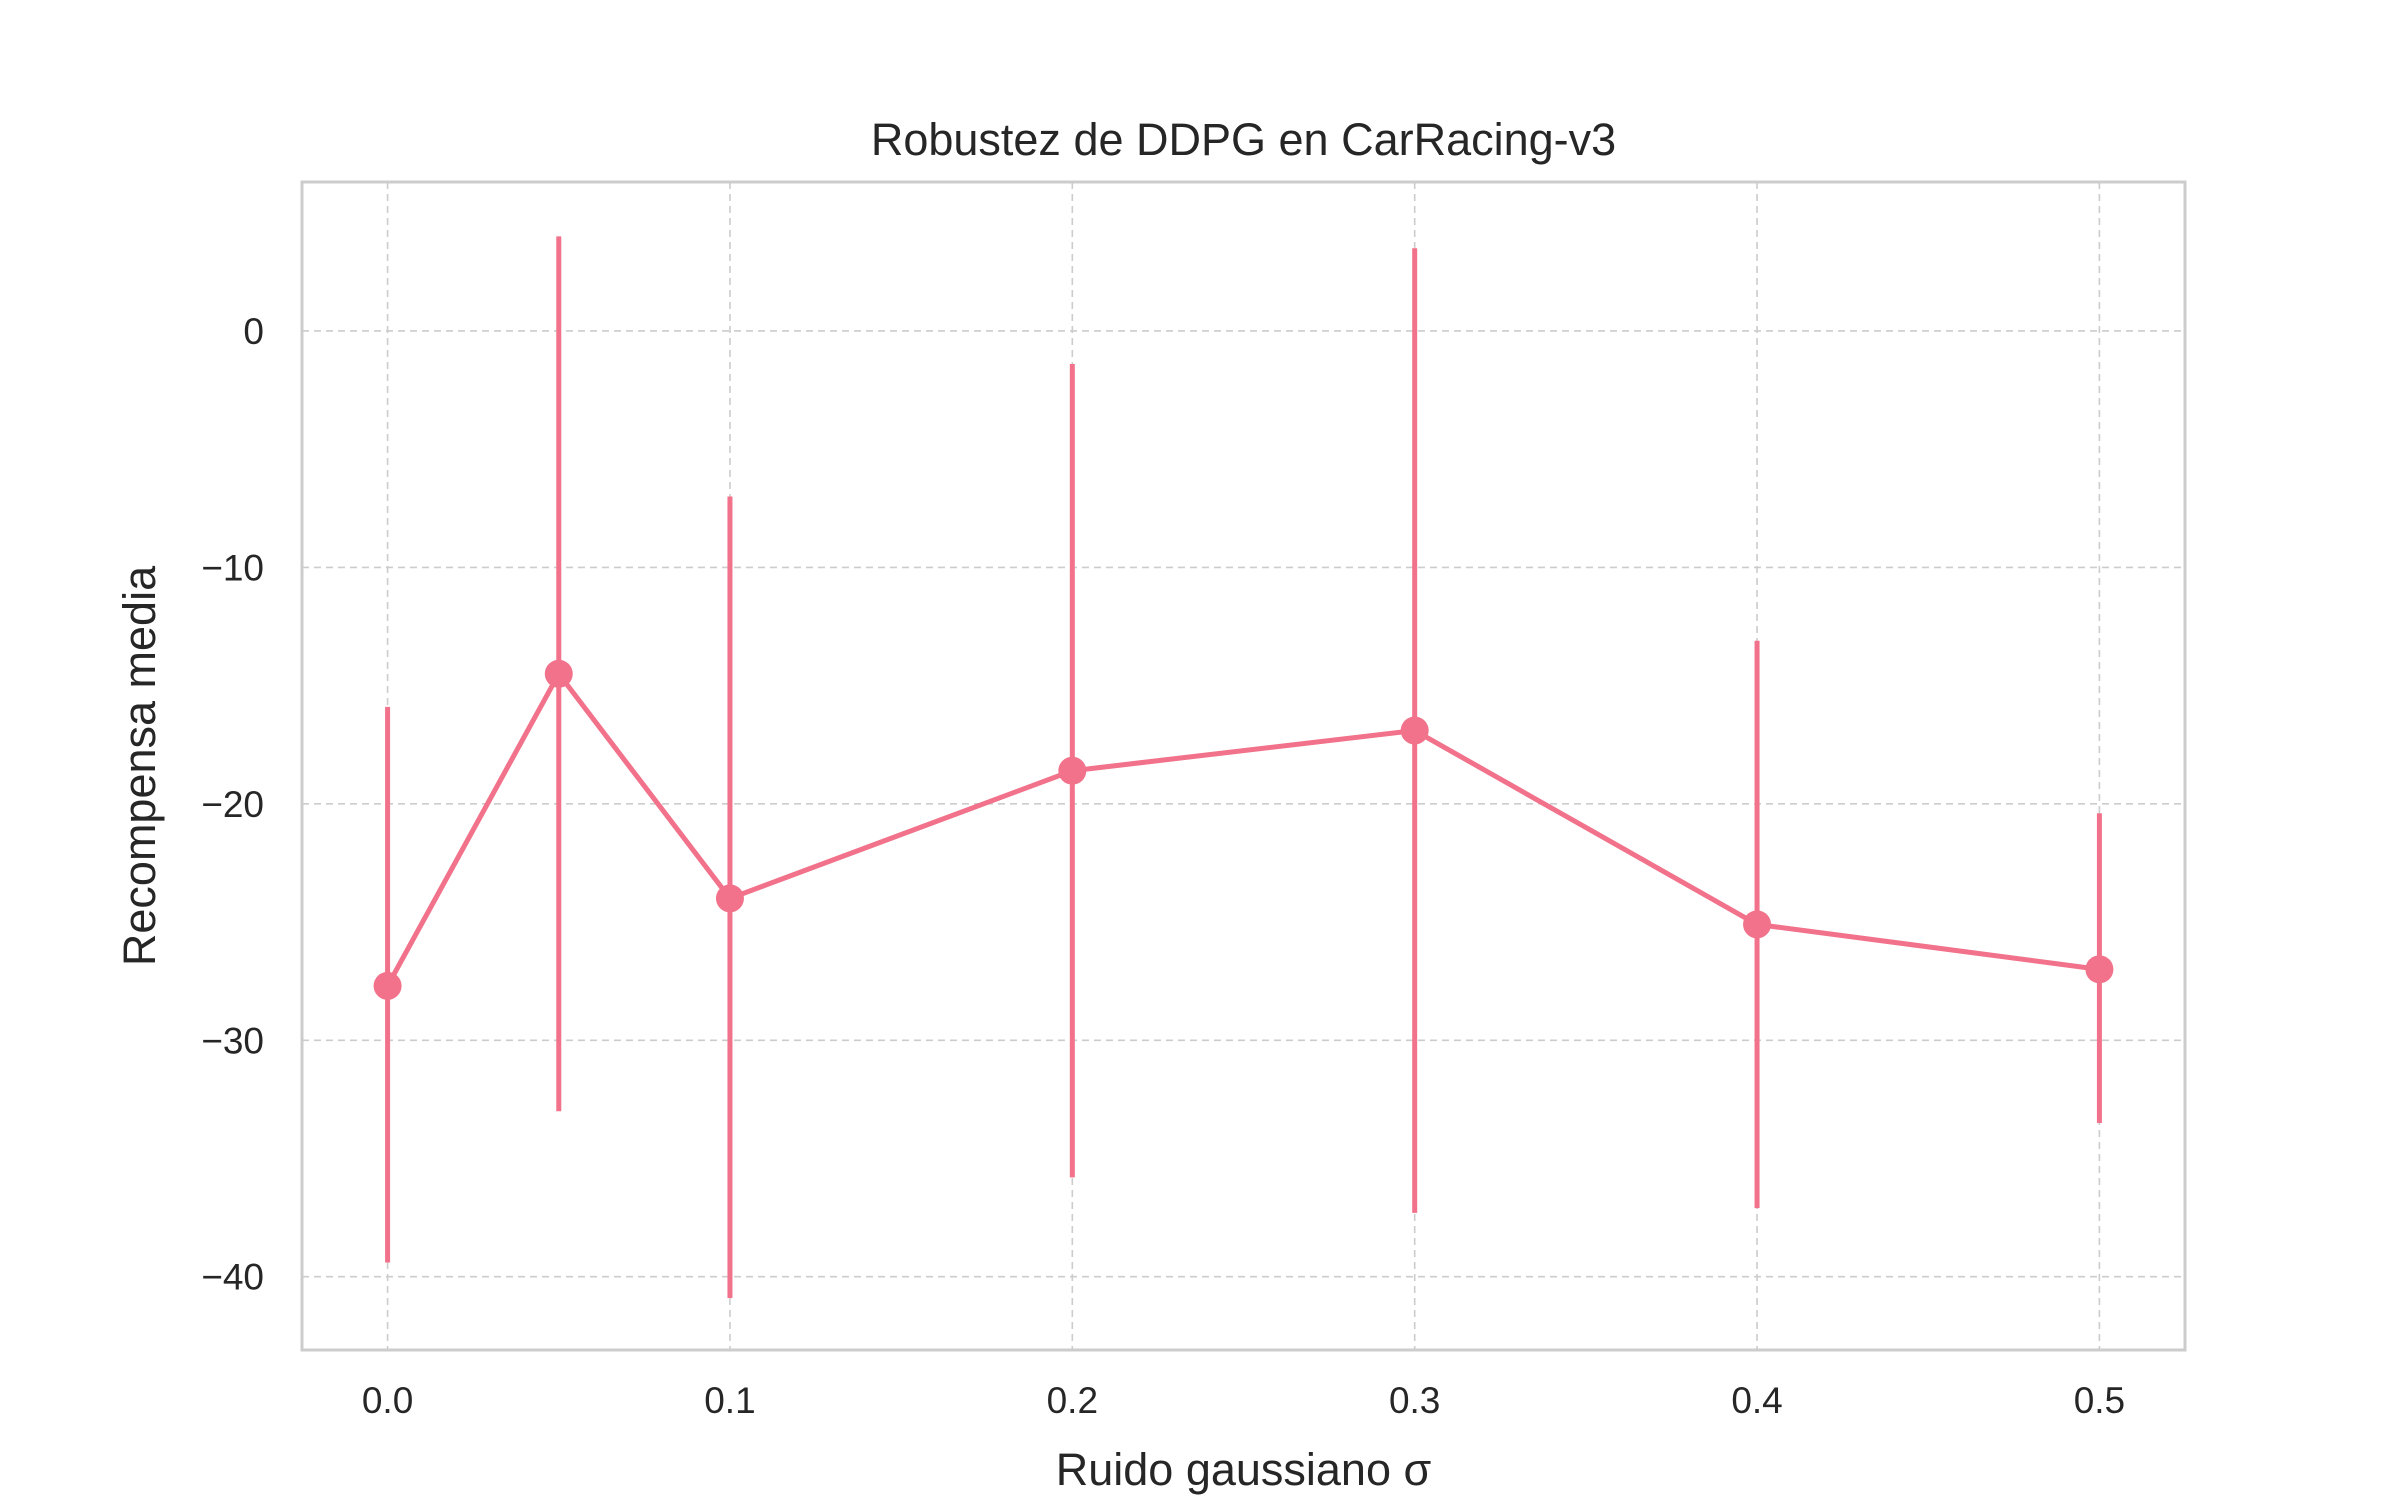 This screenshot has height=1500, width=2400. What do you see at coordinates (232, 567) in the screenshot?
I see `y-tick-label: −10` at bounding box center [232, 567].